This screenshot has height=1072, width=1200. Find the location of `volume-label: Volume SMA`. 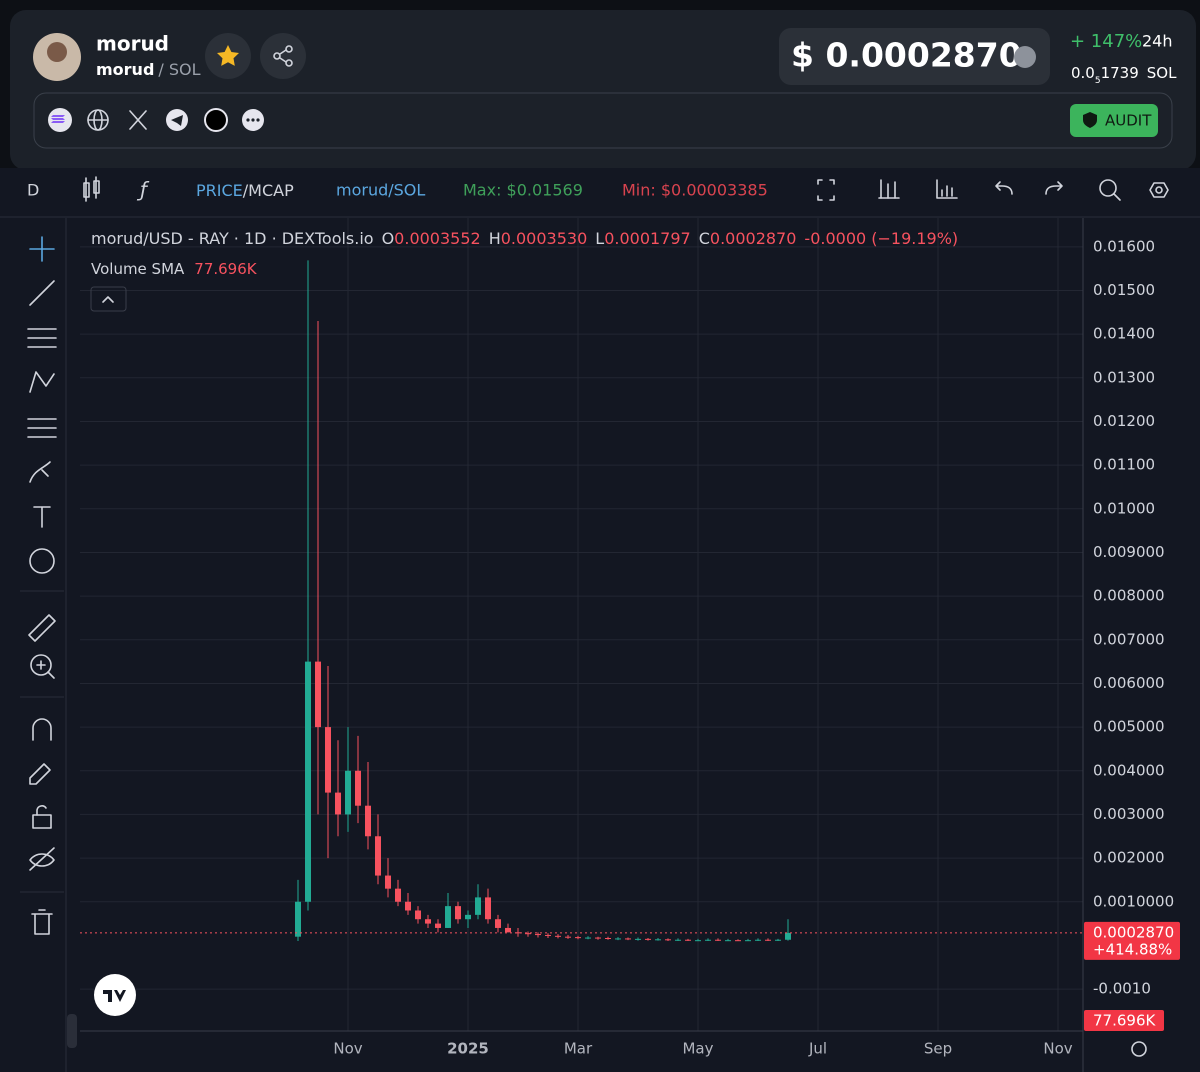

volume-label: Volume SMA is located at coordinates (138, 269).